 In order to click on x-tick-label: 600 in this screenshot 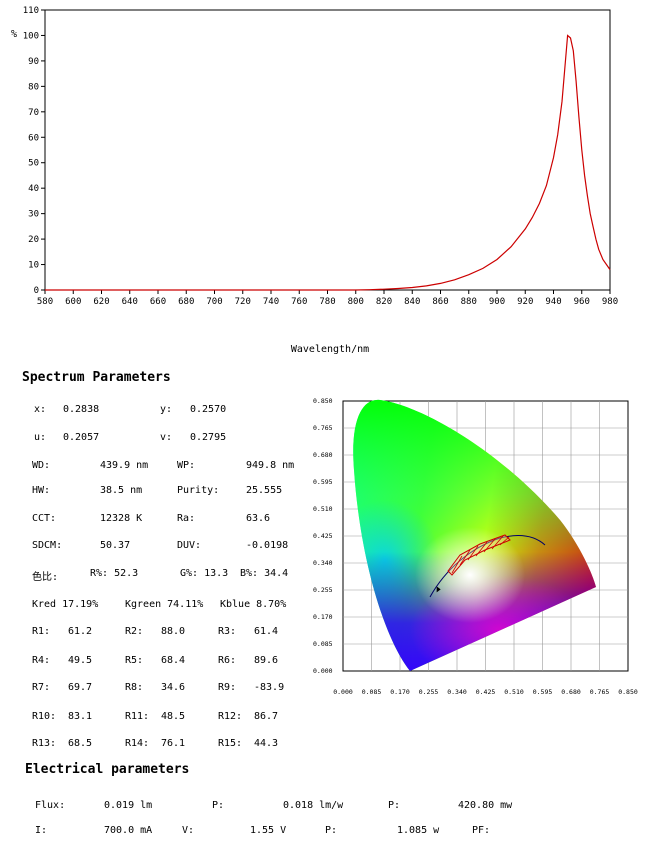, I will do `click(73, 302)`.